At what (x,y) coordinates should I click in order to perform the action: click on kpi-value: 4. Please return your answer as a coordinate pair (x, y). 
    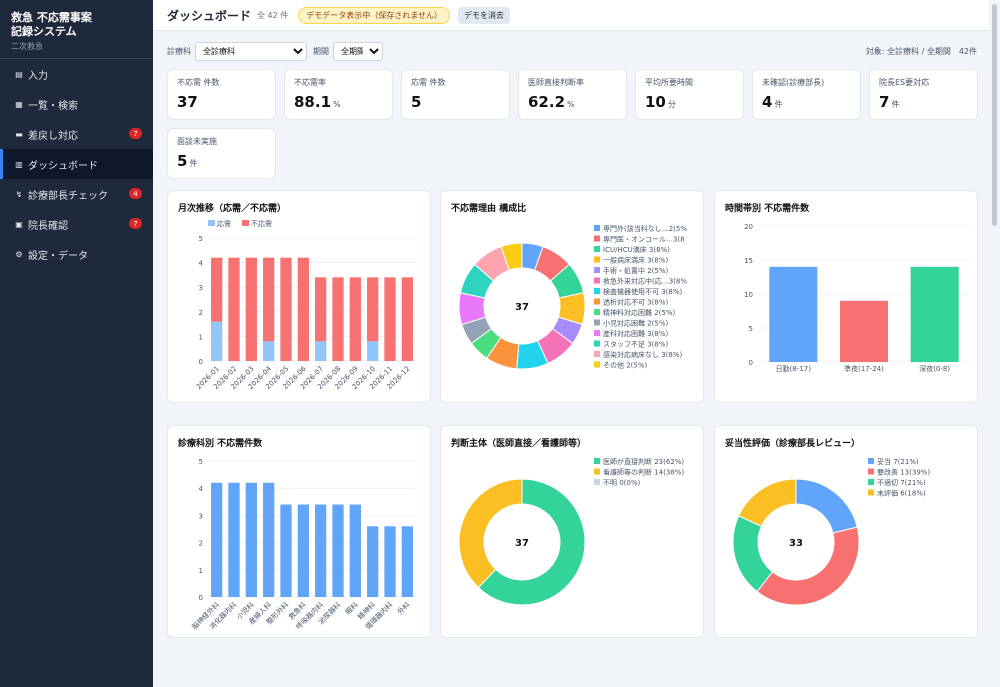
    Looking at the image, I should click on (767, 102).